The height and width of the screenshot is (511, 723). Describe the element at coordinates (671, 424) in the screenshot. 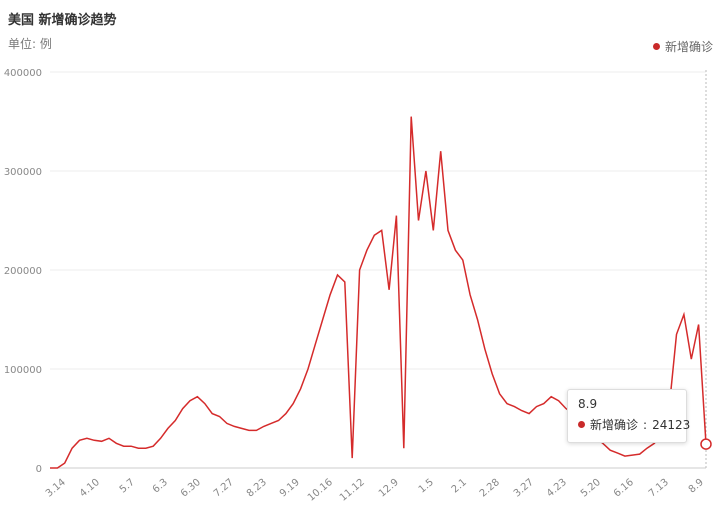

I see `tooltip-value: 24123` at that location.